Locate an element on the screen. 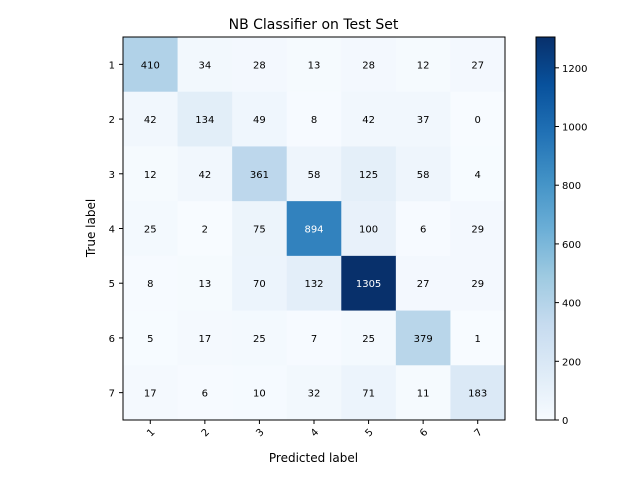 The height and width of the screenshot is (480, 640). colorbar-tick-label: 0 is located at coordinates (565, 421).